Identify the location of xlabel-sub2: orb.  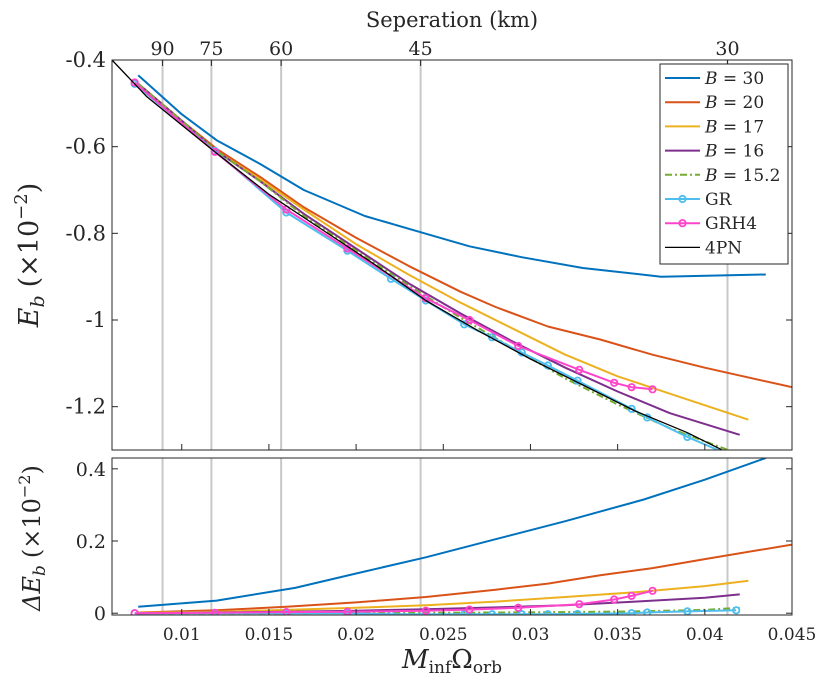
(487, 668).